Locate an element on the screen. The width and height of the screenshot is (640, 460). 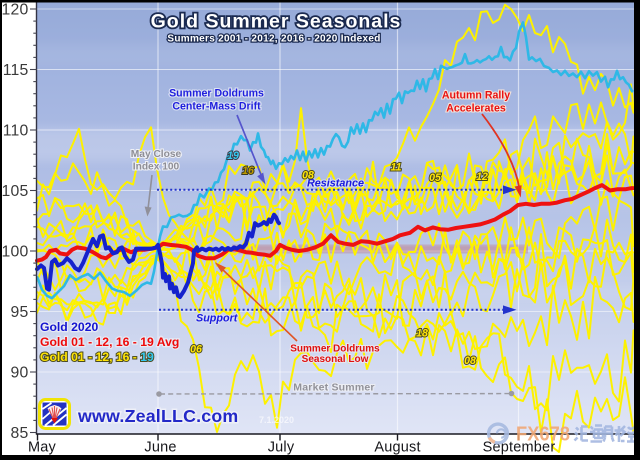
svg-text: Gold 01 - 12, 16 - 19 is located at coordinates (97, 357).